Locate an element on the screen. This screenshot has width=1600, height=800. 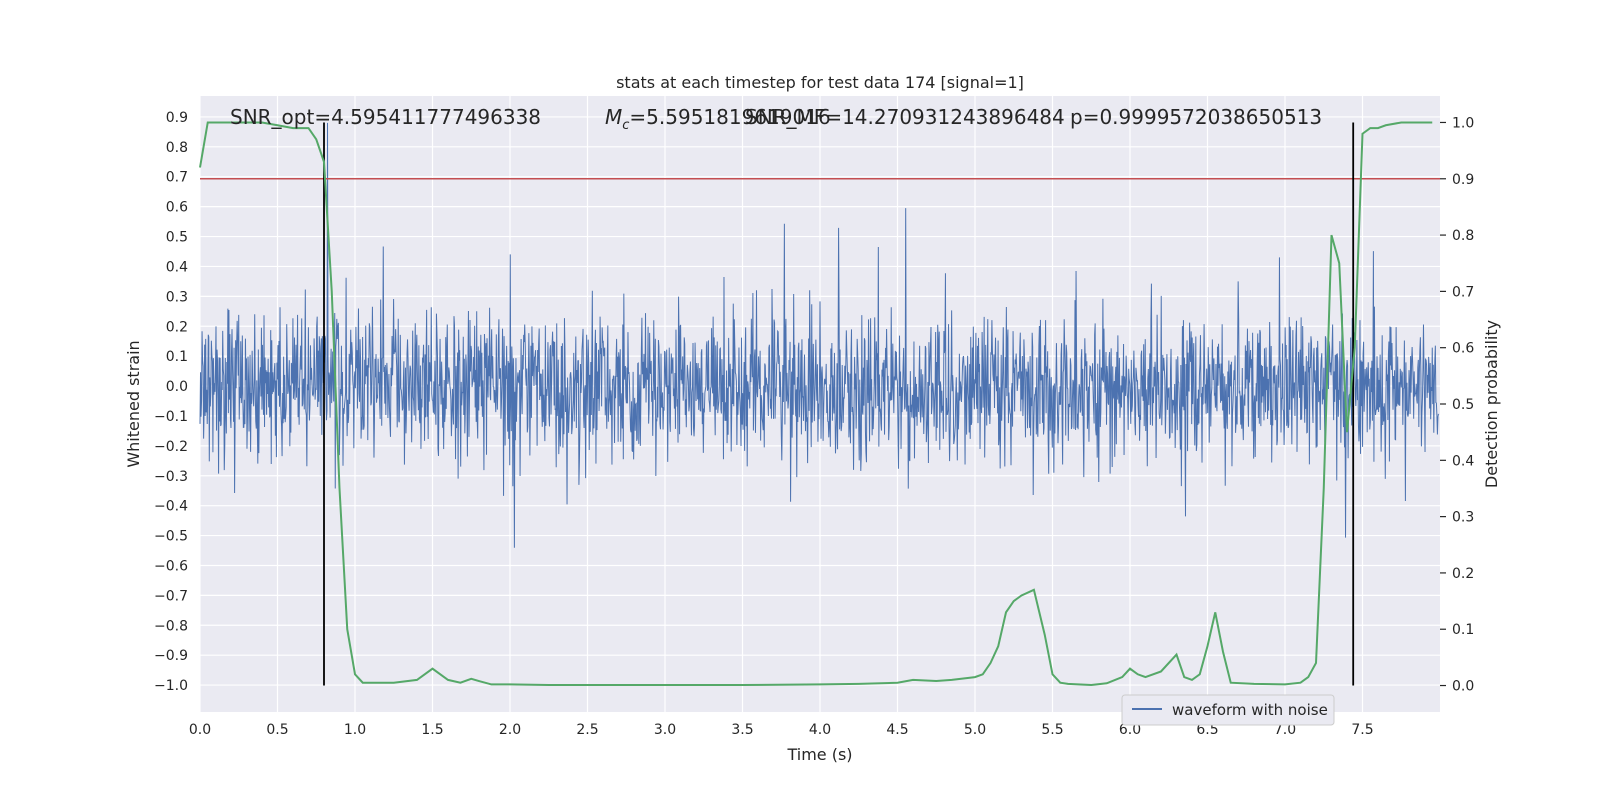
y-left-tick-label: 0.0 is located at coordinates (177, 387).